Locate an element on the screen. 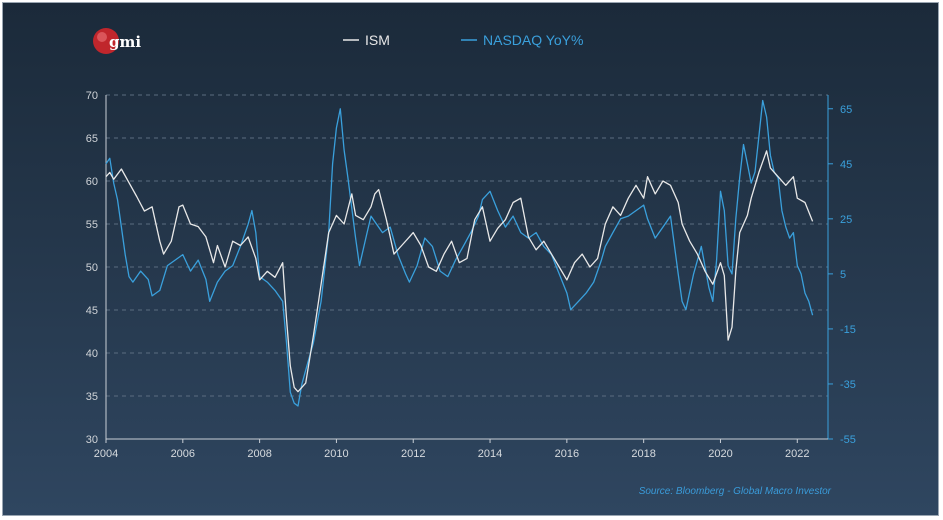 The width and height of the screenshot is (943, 520). y-left-tick-label: 60 is located at coordinates (92, 182).